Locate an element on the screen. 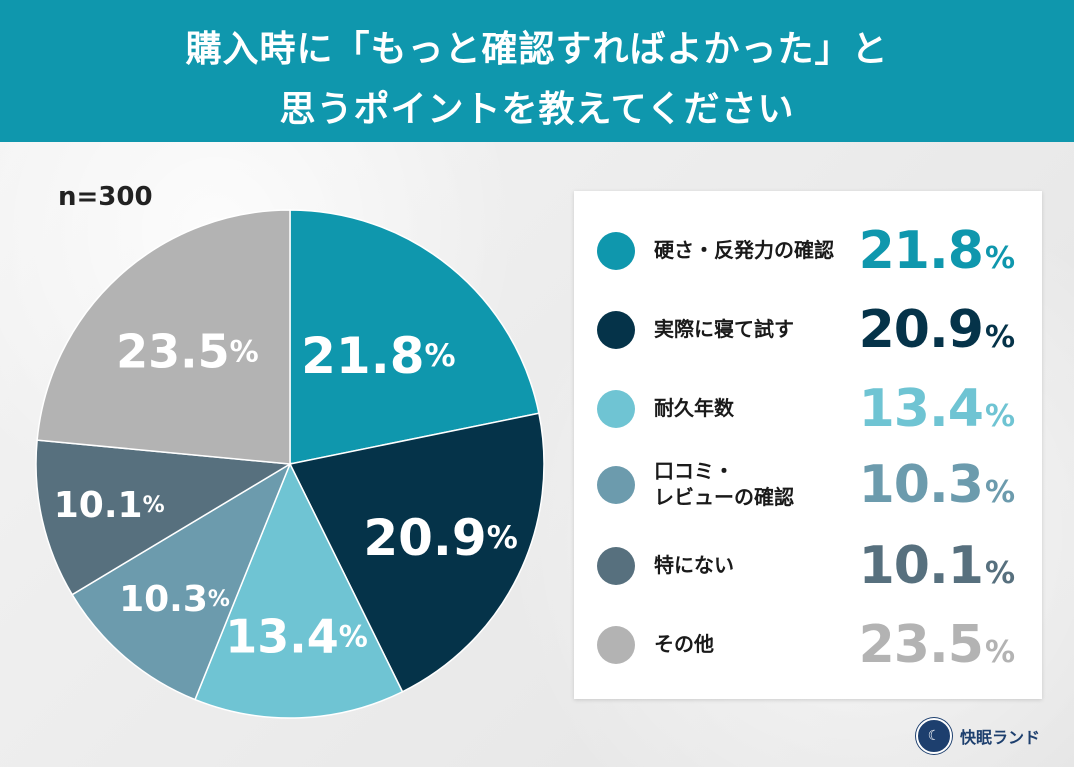 This screenshot has width=1074, height=767. legend-value-3: 13.4% is located at coordinates (936, 409).